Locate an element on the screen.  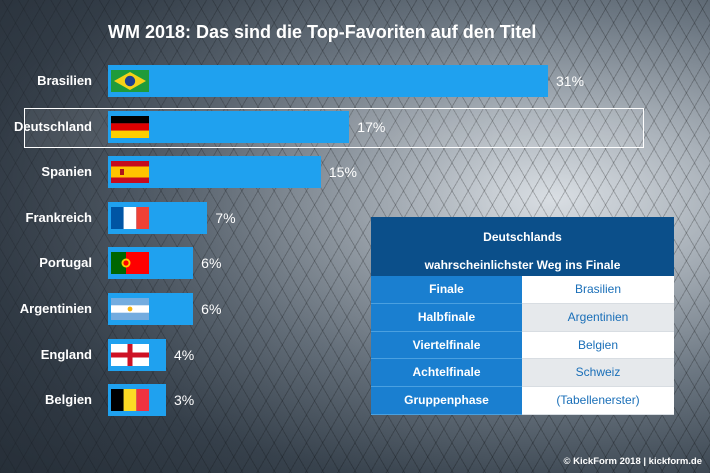
route-stage: Finale is located at coordinates (446, 290).